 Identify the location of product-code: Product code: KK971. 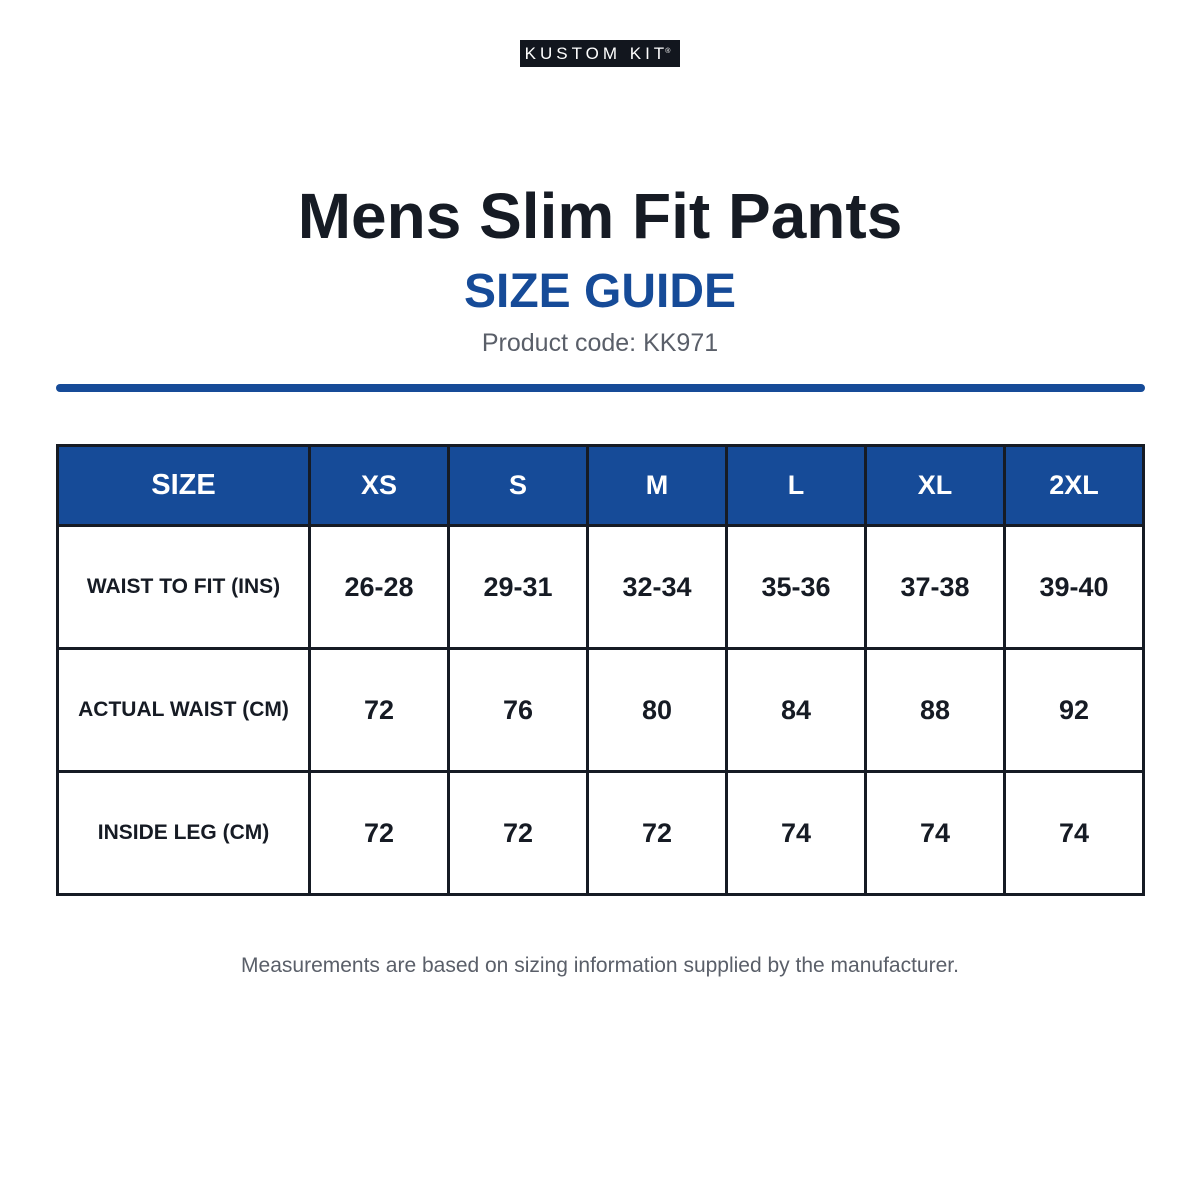
(600, 343).